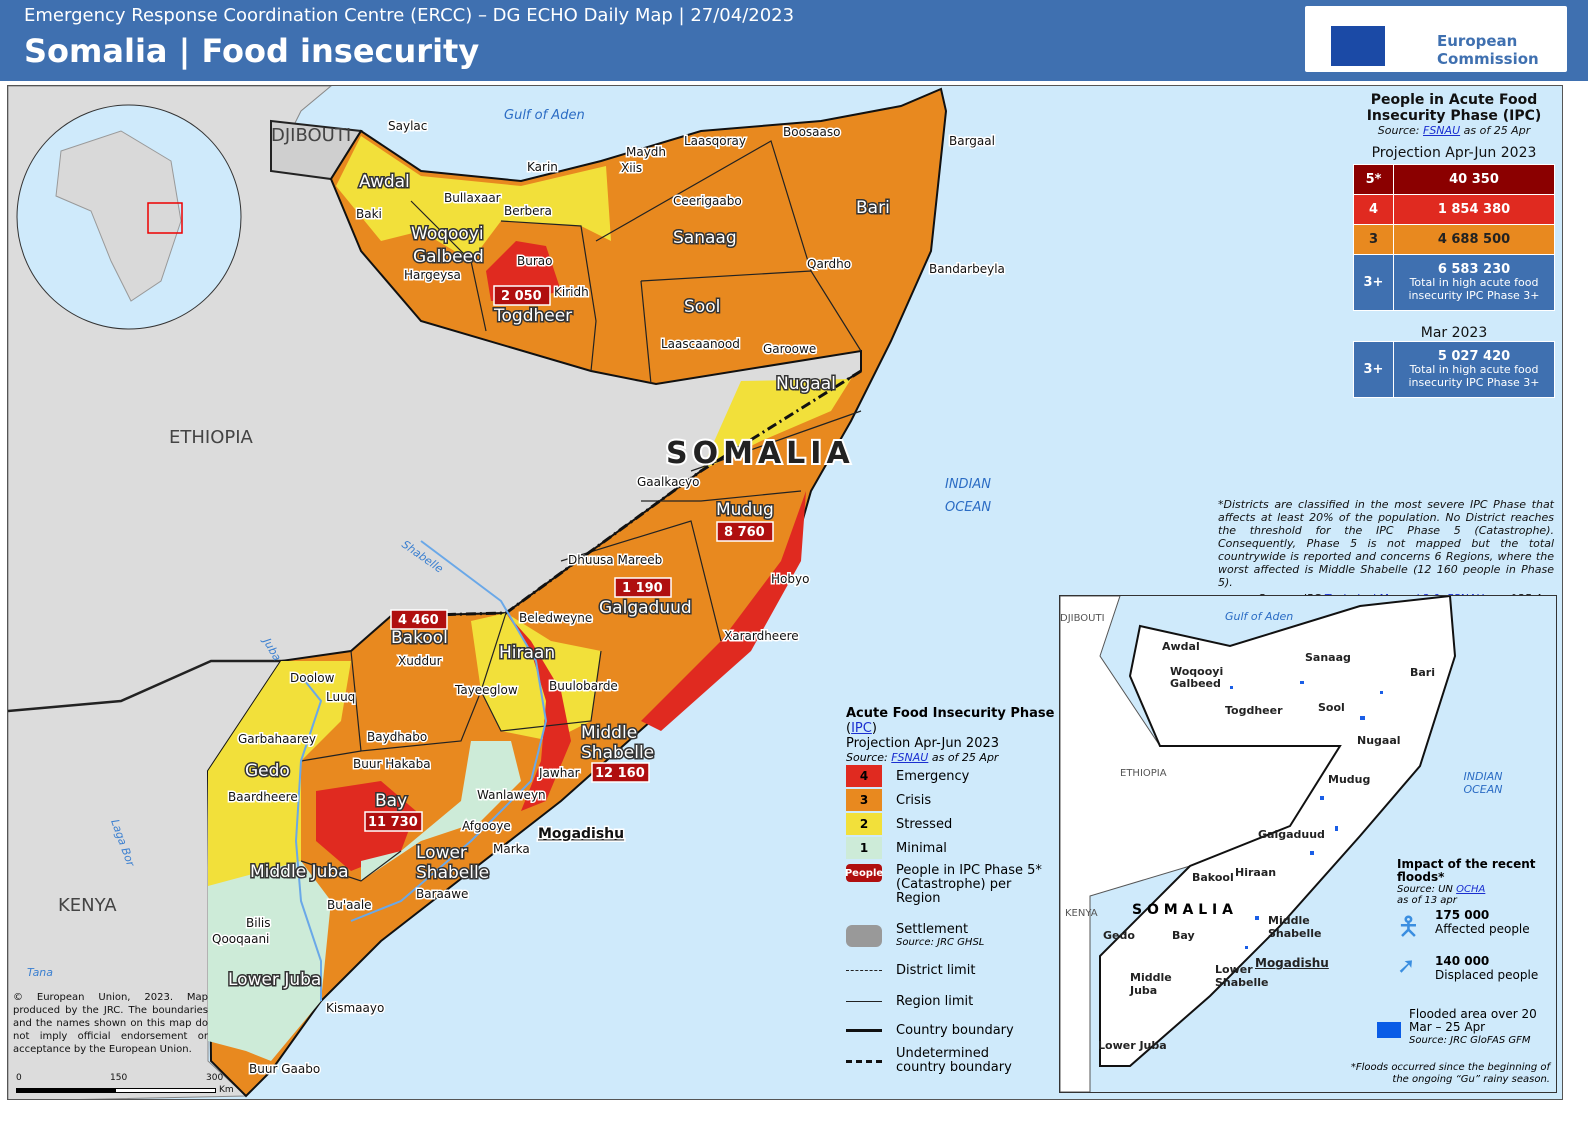  What do you see at coordinates (1471, 889) in the screenshot?
I see `ocha-link: OCHA` at bounding box center [1471, 889].